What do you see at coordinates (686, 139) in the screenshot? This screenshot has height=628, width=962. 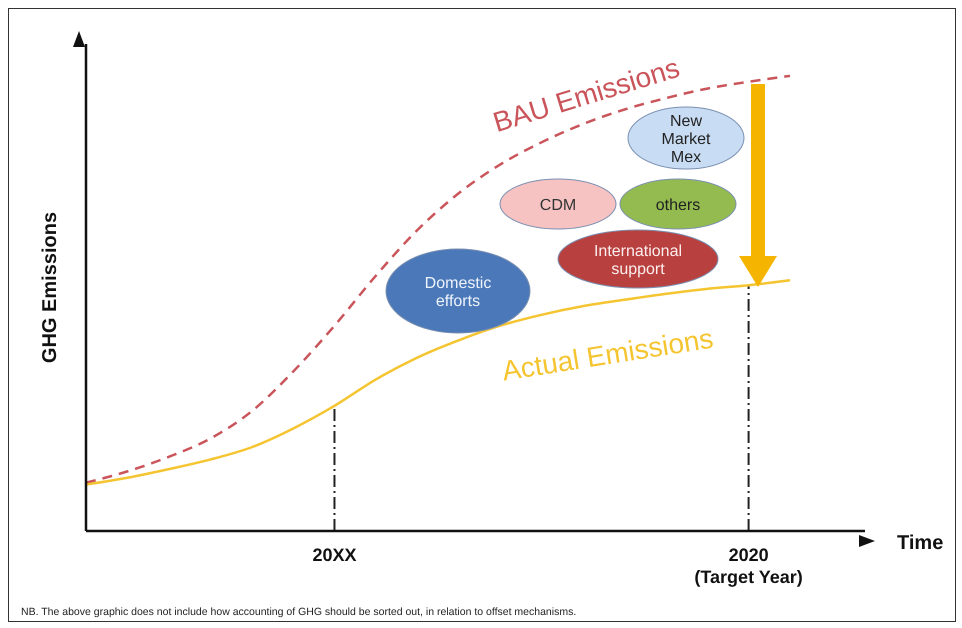 I see `annotation: New Market Mex` at bounding box center [686, 139].